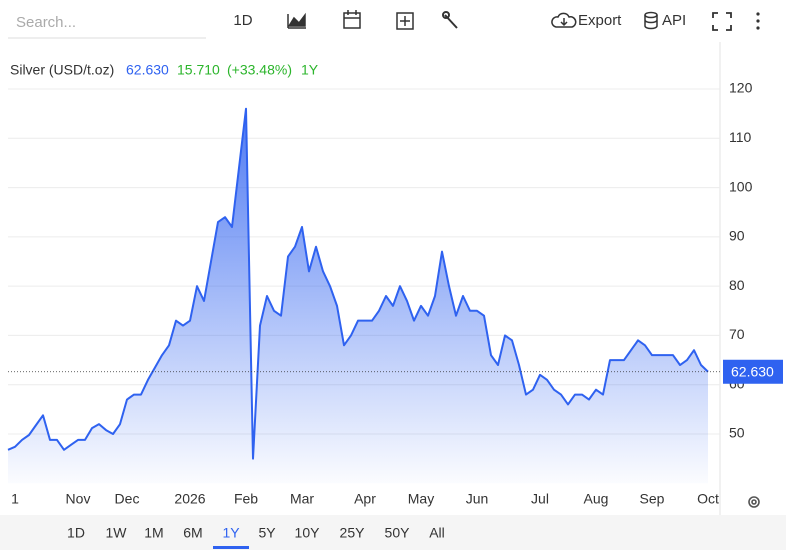 Image resolution: width=786 pixels, height=550 pixels. What do you see at coordinates (256, 537) in the screenshot?
I see `range-buttons: 1D 1W 1M 6M 1Y 5Y 10Y 25Y 50Y All` at bounding box center [256, 537].